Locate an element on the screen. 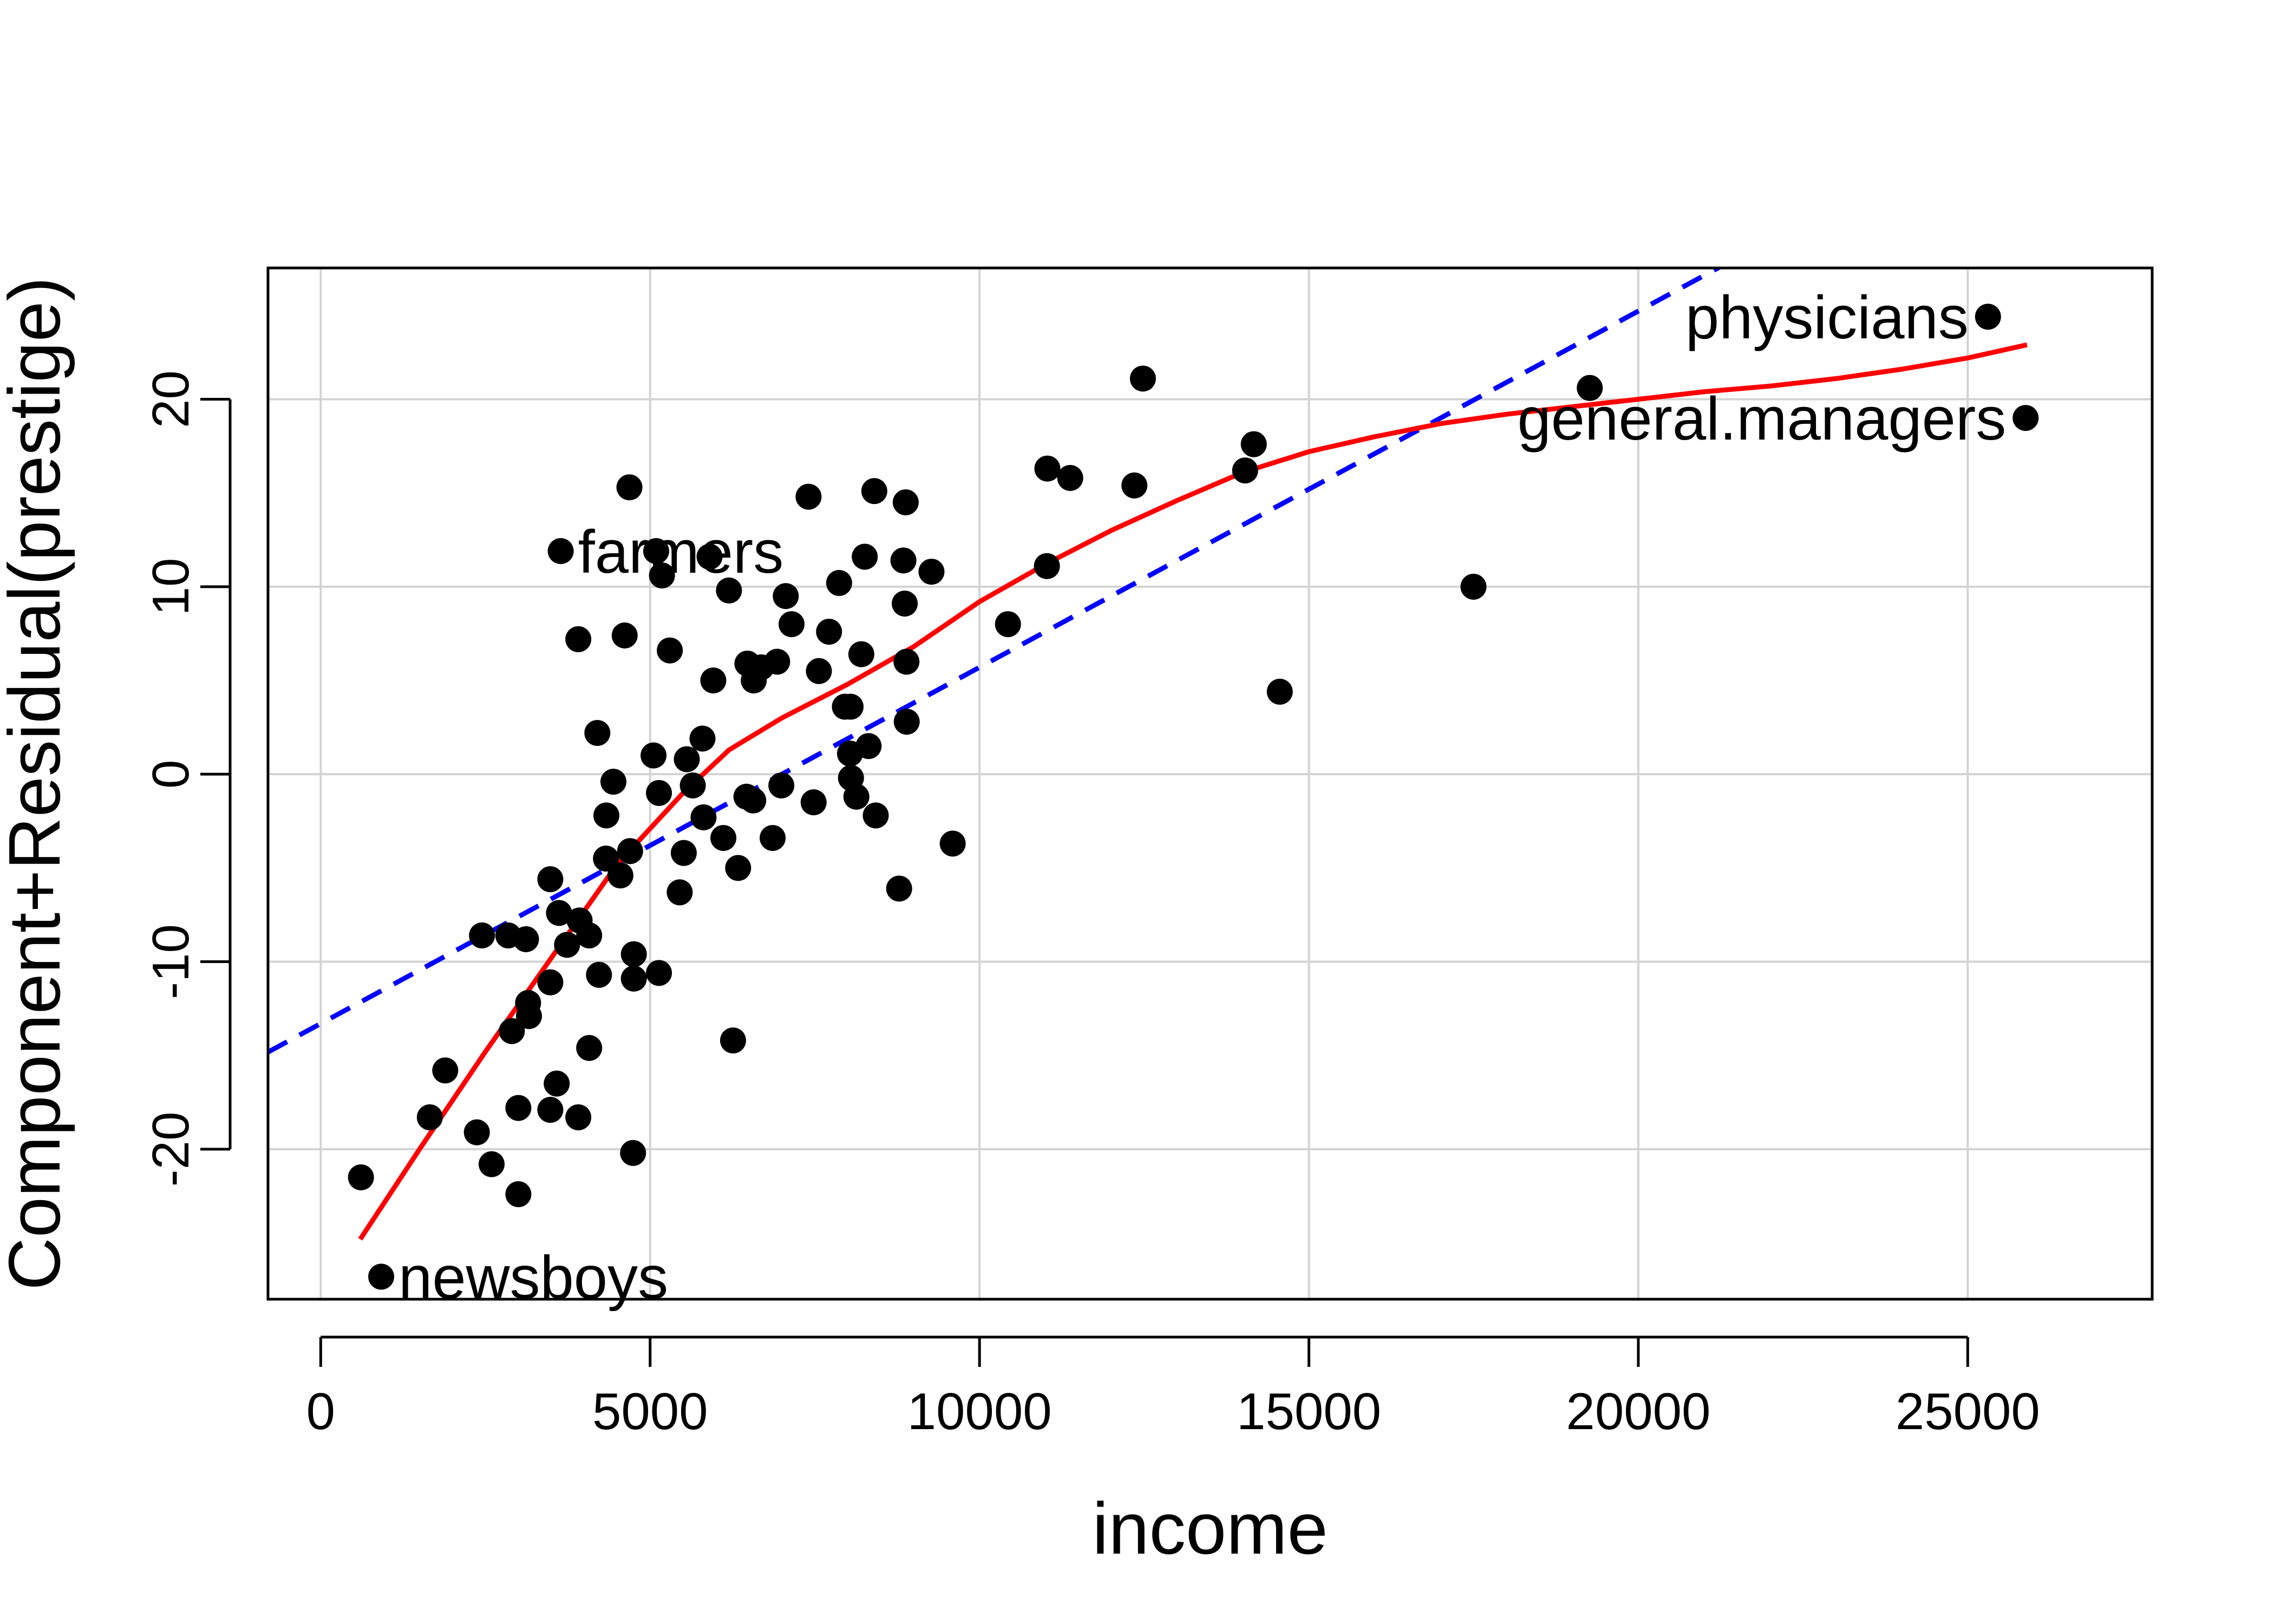 The image size is (2274, 1624). x-tick-label: 15000 is located at coordinates (1309, 1411).